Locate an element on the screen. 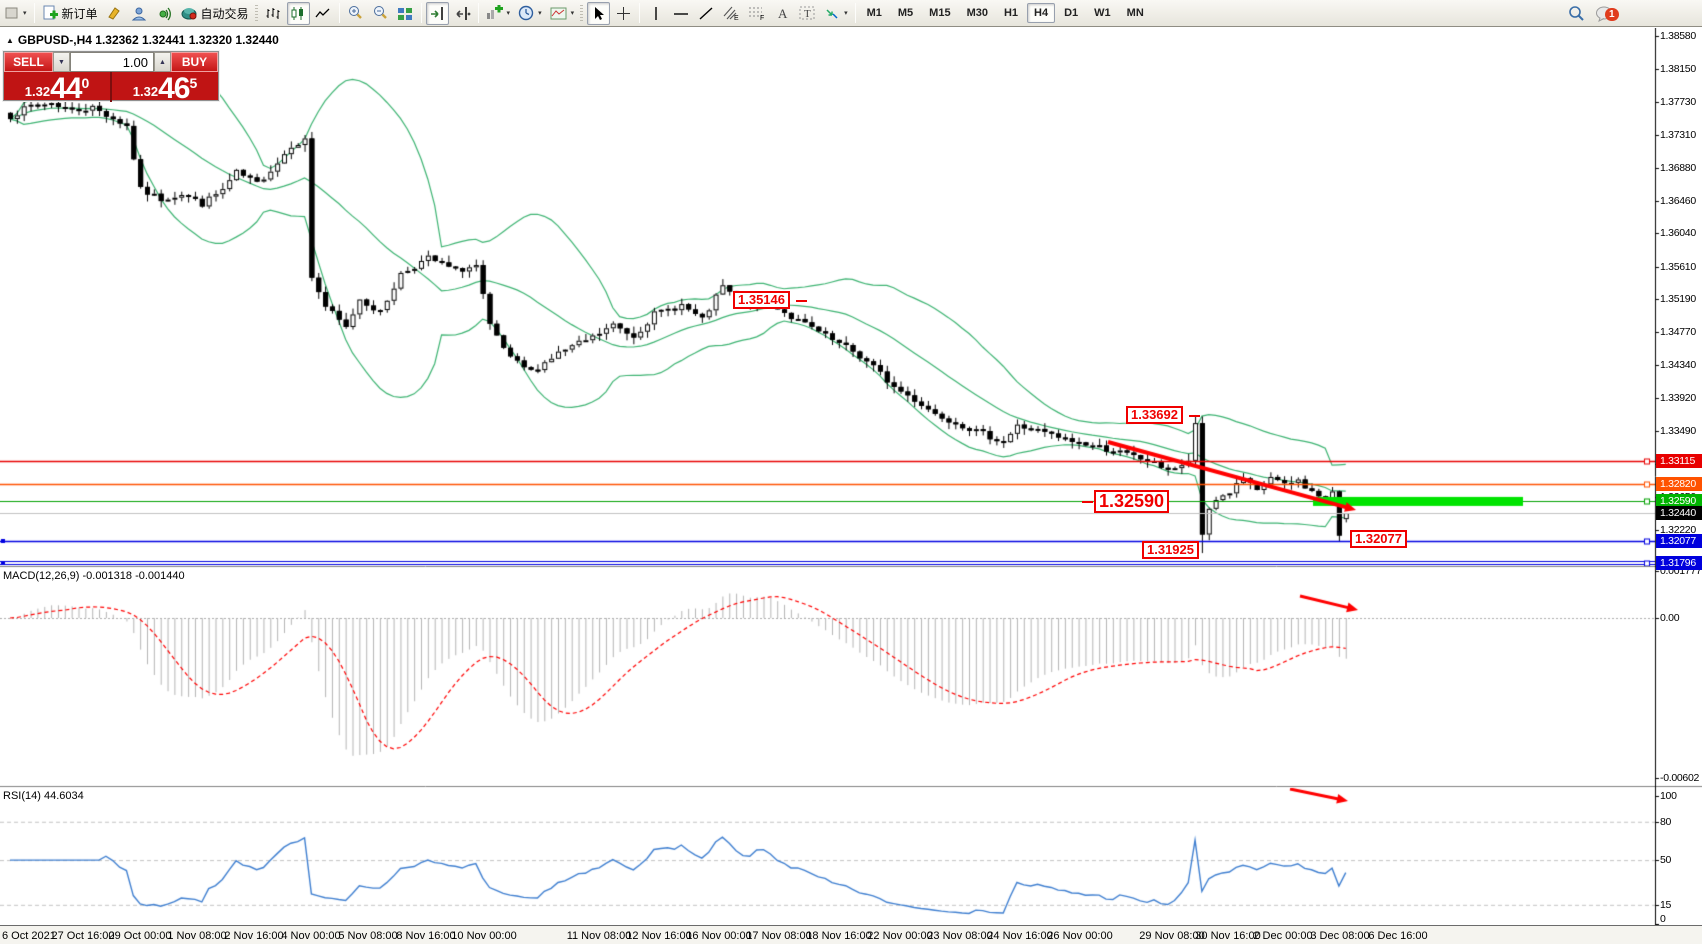 This screenshot has width=1702, height=944. candlestick-chart-icon is located at coordinates (297, 13).